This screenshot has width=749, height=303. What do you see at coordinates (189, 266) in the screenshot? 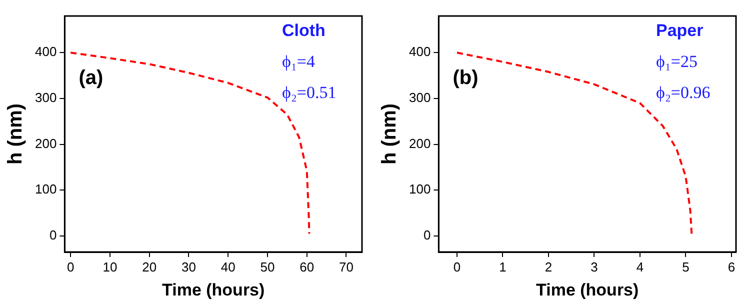
I see `x-tick-label: 30` at bounding box center [189, 266].